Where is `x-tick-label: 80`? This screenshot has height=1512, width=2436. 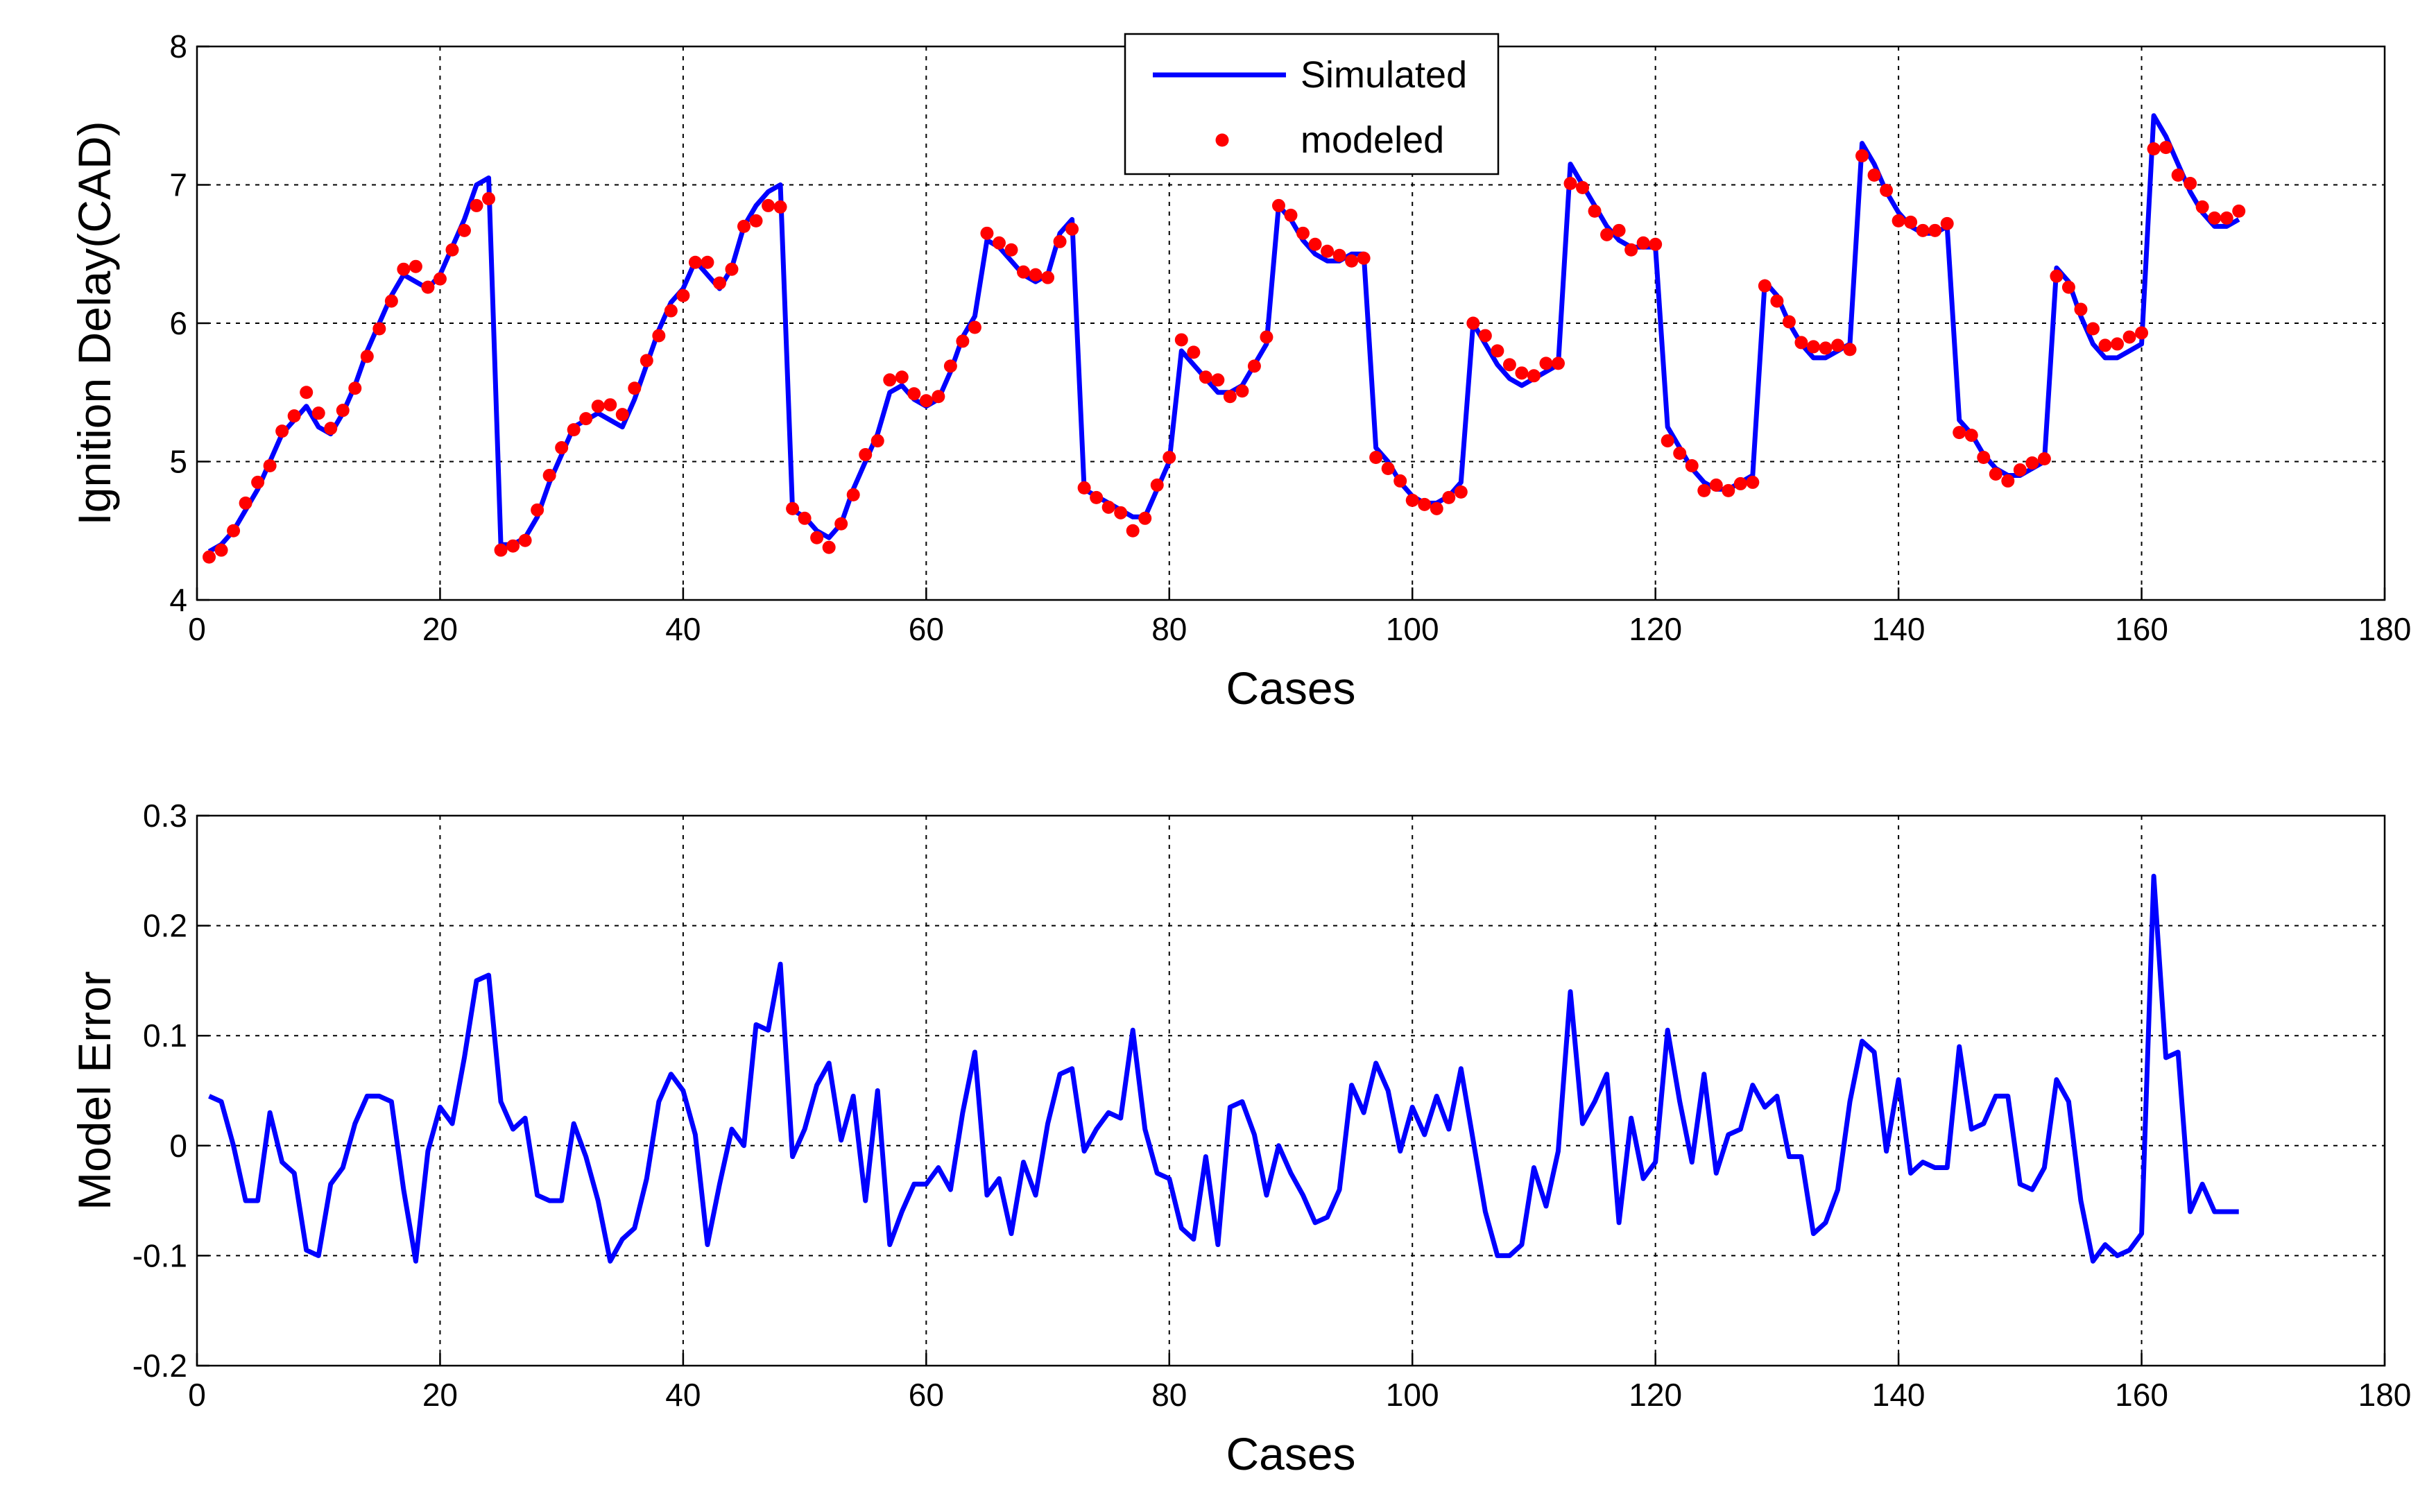
x-tick-label: 80 is located at coordinates (1169, 629).